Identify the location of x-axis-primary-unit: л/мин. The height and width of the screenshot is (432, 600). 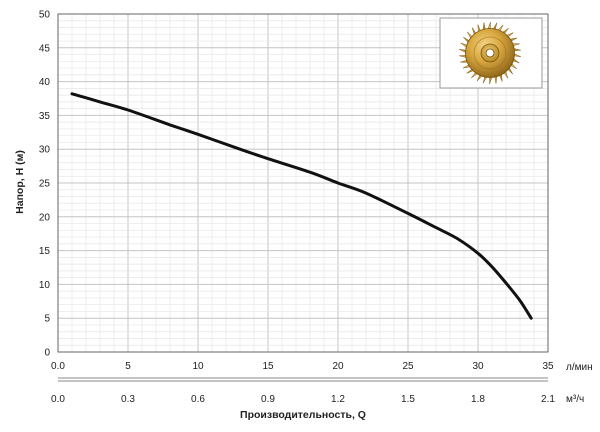
(579, 367).